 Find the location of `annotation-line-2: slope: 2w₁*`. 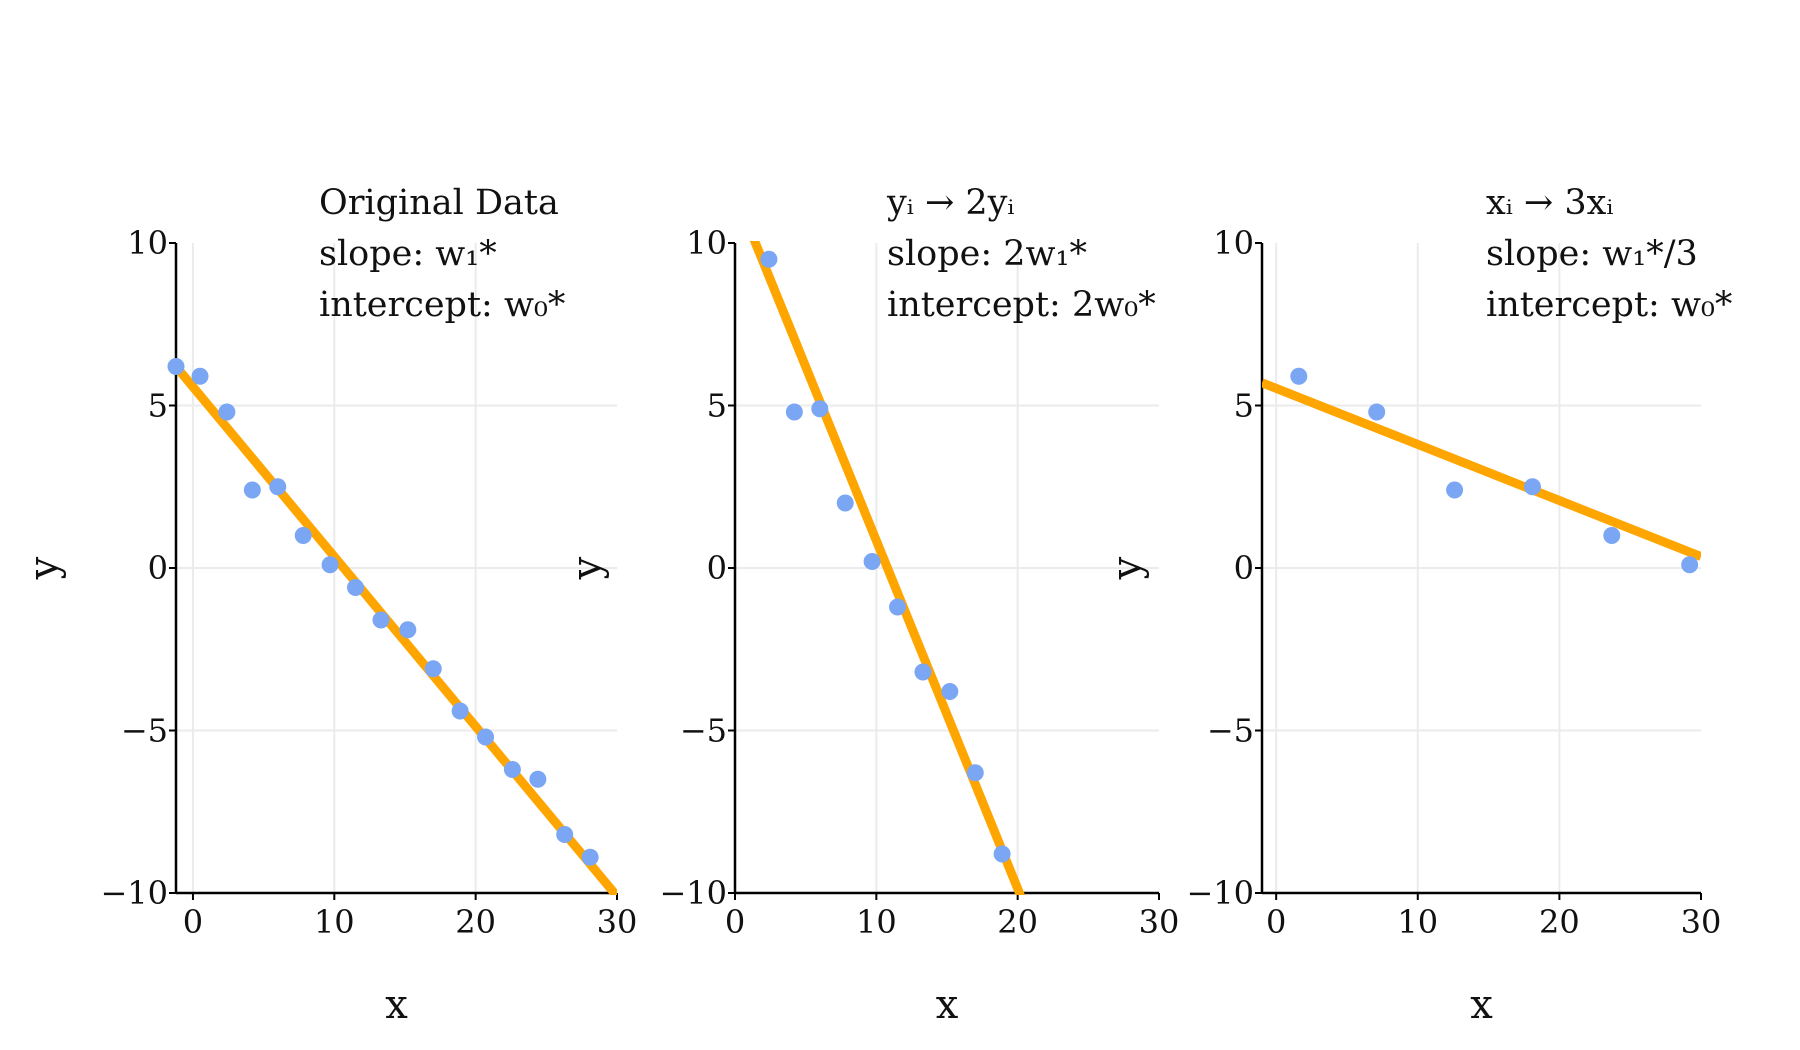

annotation-line-2: slope: 2w₁* is located at coordinates (987, 254).